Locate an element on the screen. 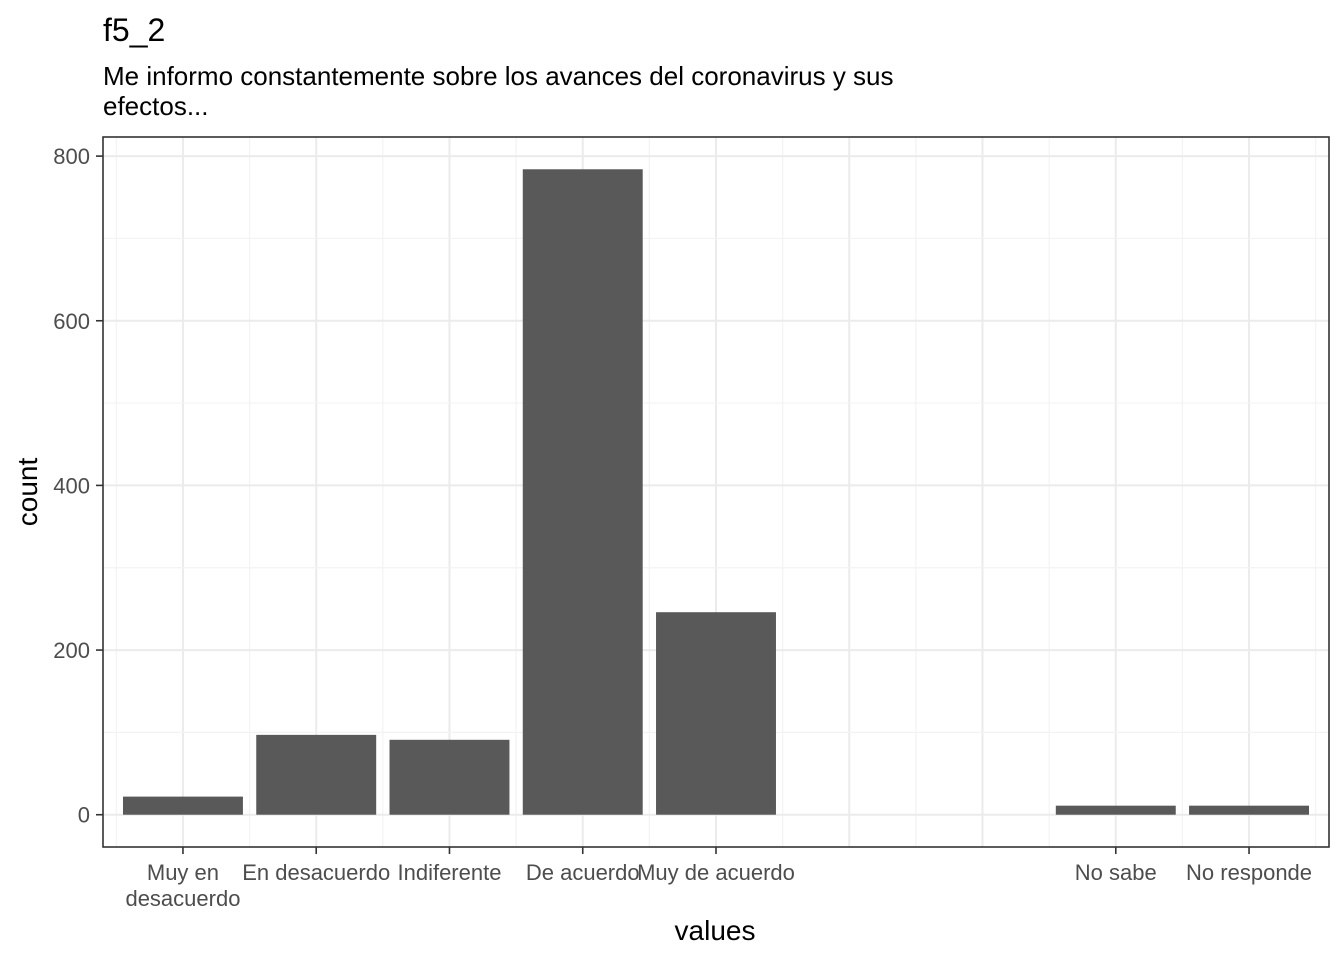 This screenshot has height=960, width=1344. x-tick-label-4: De acuerdo is located at coordinates (583, 872).